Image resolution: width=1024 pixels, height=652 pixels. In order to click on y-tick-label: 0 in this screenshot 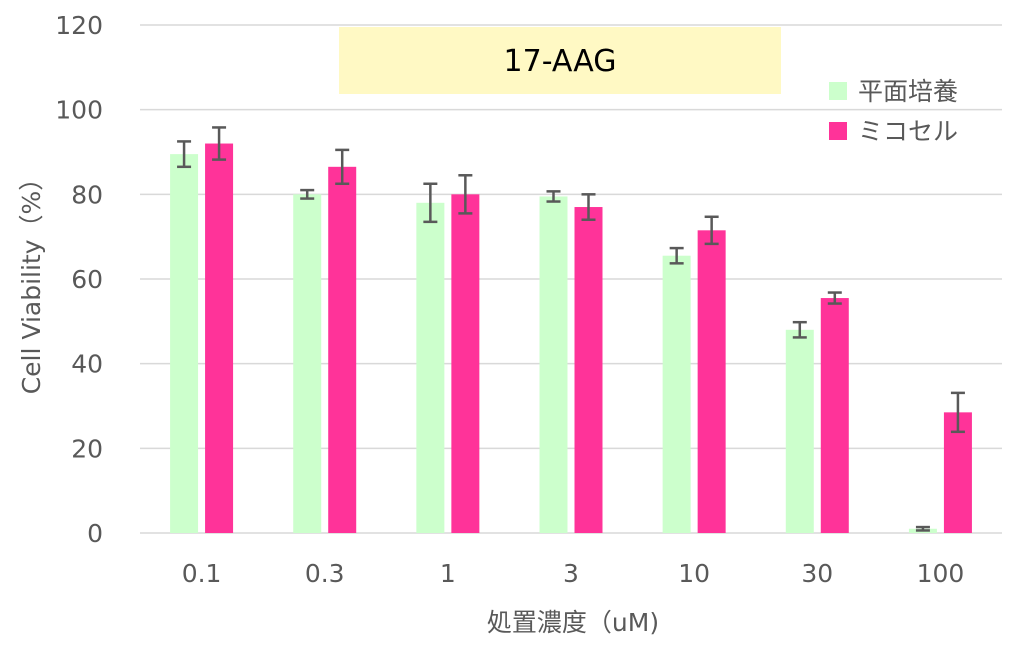, I will do `click(95, 533)`.